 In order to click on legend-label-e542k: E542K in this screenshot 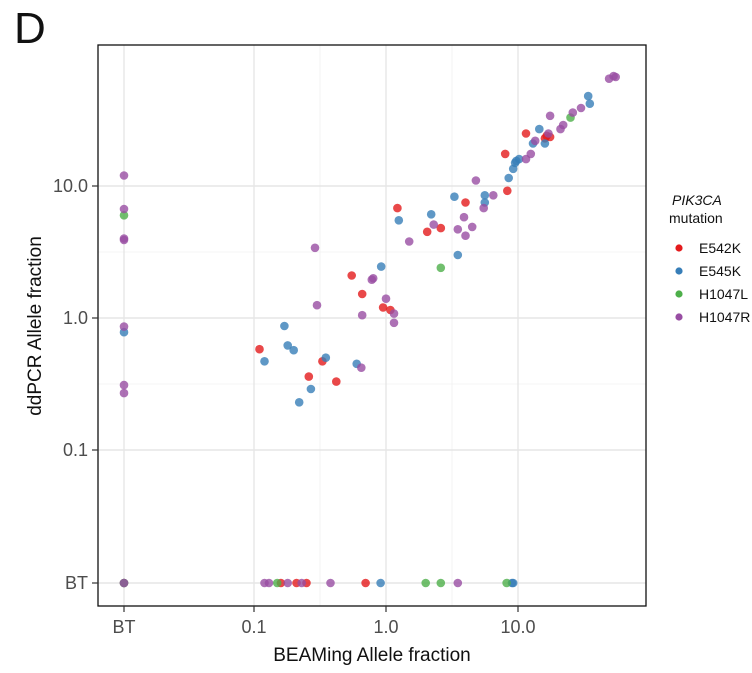, I will do `click(720, 248)`.